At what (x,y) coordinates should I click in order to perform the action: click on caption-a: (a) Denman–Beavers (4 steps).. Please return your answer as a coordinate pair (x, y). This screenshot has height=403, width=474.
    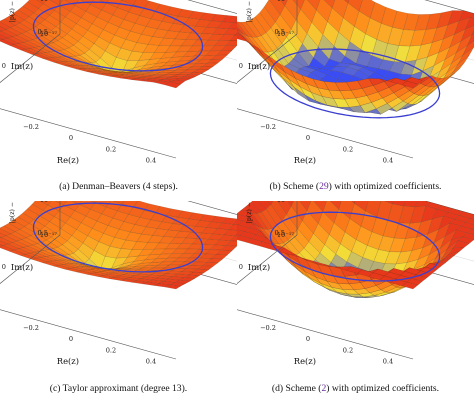
    Looking at the image, I should click on (118, 186).